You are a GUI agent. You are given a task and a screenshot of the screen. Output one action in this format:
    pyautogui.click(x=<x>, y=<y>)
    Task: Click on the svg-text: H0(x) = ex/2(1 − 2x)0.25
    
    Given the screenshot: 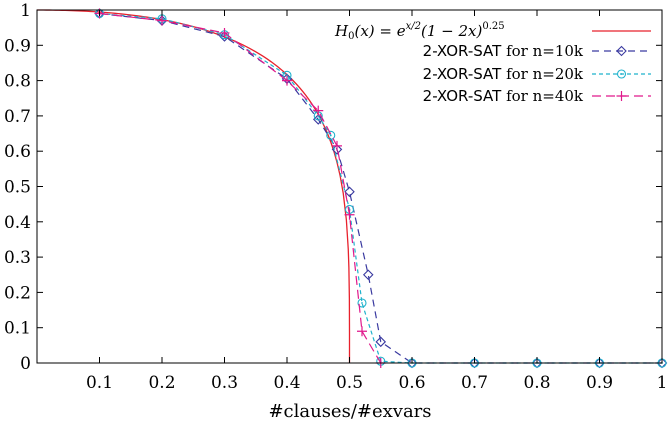 What is the action you would take?
    pyautogui.click(x=419, y=31)
    